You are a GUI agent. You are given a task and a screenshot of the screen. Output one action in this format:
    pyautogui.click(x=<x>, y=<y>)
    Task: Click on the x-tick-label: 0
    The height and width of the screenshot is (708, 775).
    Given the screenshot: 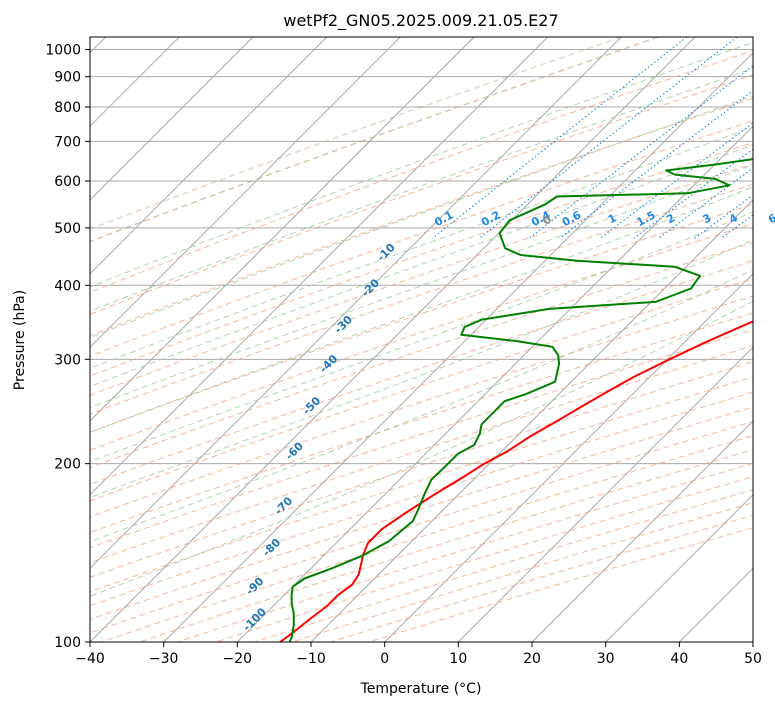 What is the action you would take?
    pyautogui.click(x=384, y=659)
    